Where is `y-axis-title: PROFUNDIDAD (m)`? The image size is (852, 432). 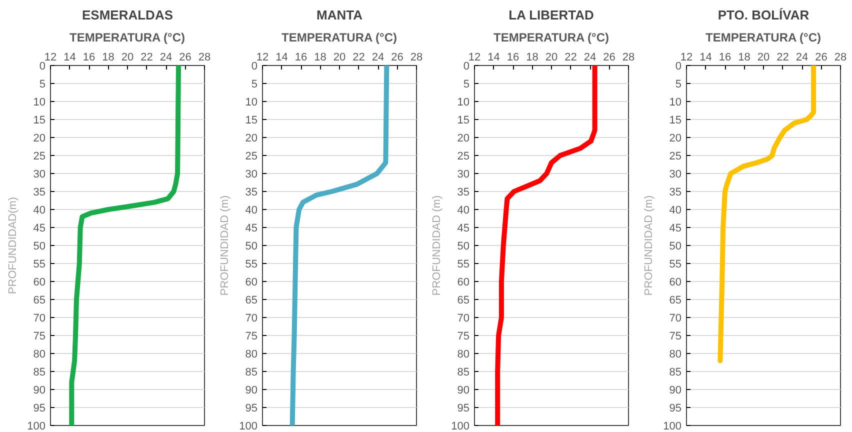 y-axis-title: PROFUNDIDAD (m) is located at coordinates (649, 245).